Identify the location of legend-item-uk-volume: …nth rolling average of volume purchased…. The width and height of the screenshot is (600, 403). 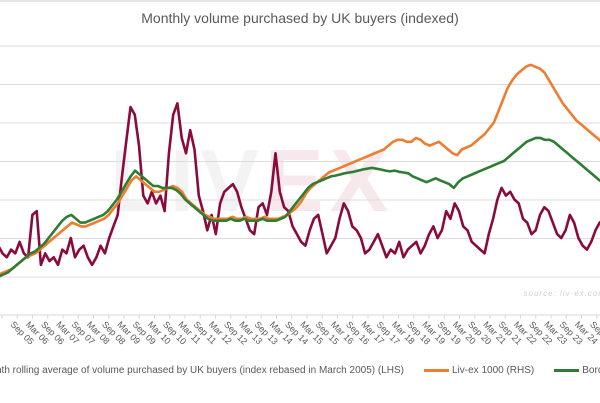
(202, 370).